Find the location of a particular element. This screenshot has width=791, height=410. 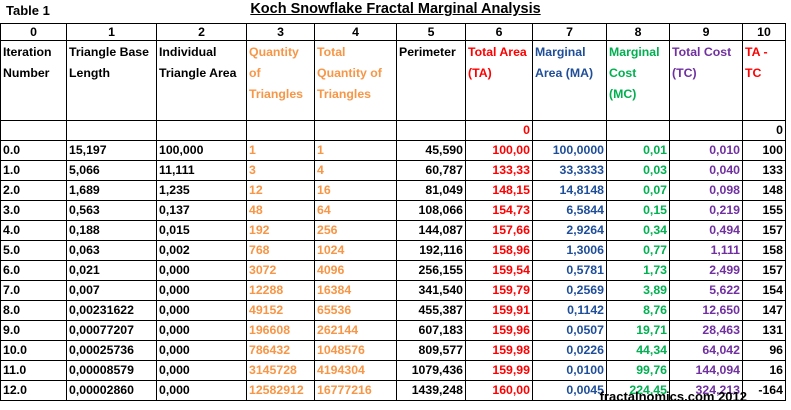

cell-perimeter: 341,540 is located at coordinates (431, 290).